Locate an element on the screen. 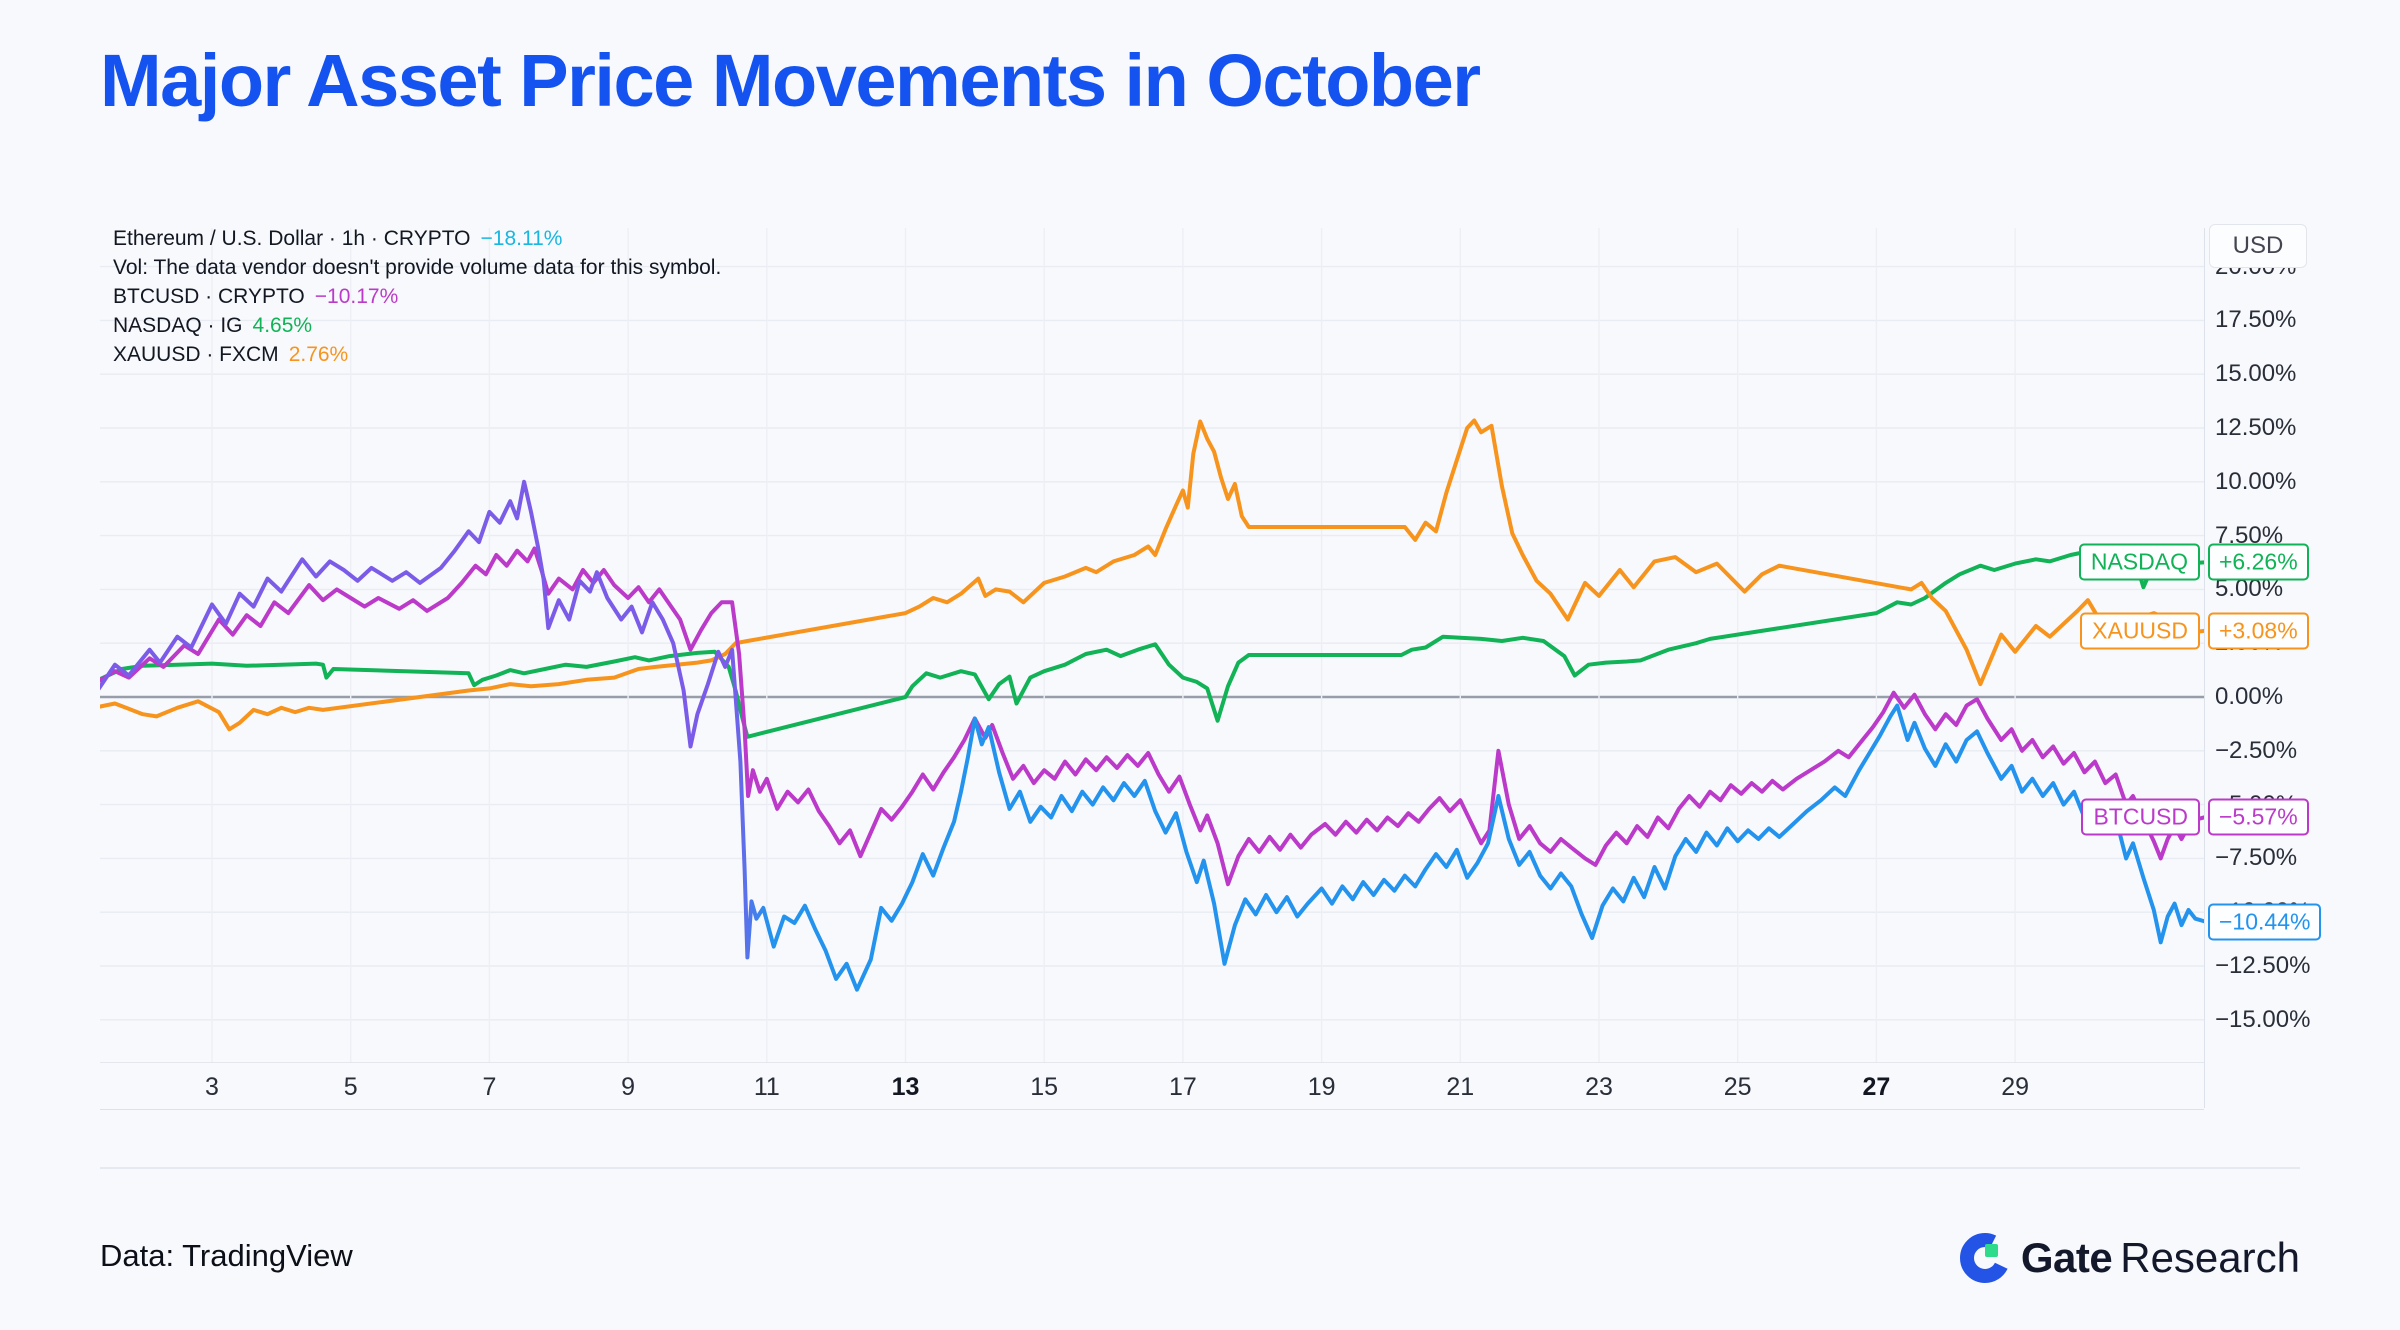 This screenshot has width=2400, height=1330. brand-logo: Gate Research is located at coordinates (2129, 1258).